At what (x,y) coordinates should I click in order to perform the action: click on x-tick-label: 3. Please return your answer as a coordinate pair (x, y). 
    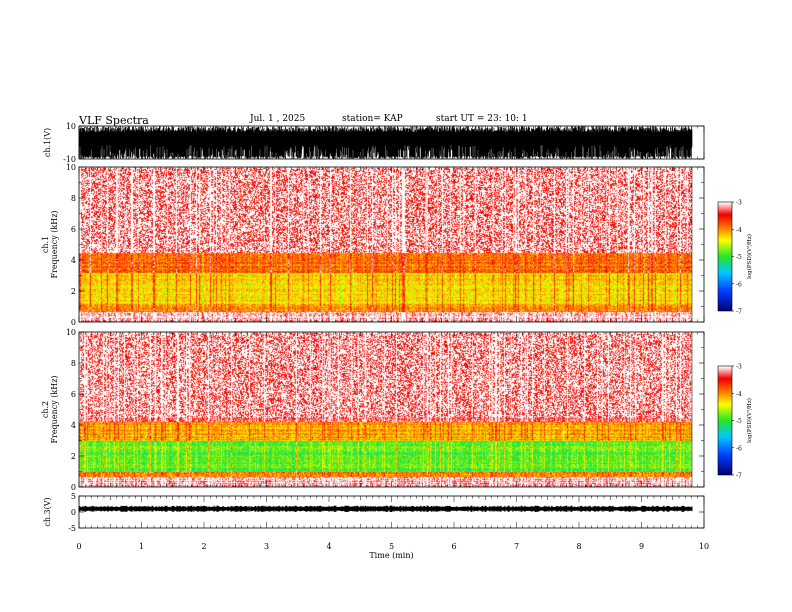
    Looking at the image, I should click on (266, 546).